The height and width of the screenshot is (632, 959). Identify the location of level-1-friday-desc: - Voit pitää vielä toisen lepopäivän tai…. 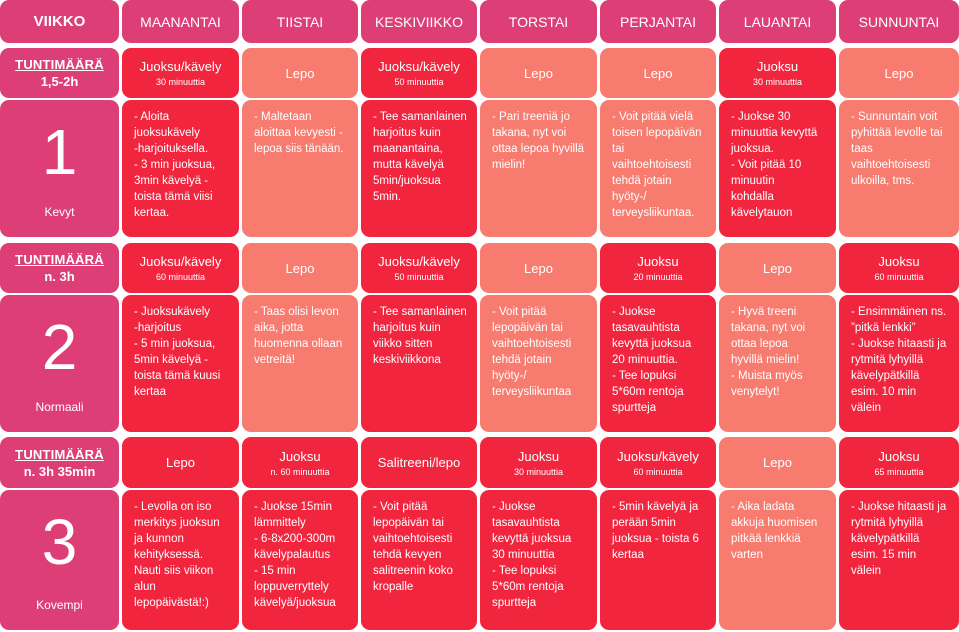
(658, 168).